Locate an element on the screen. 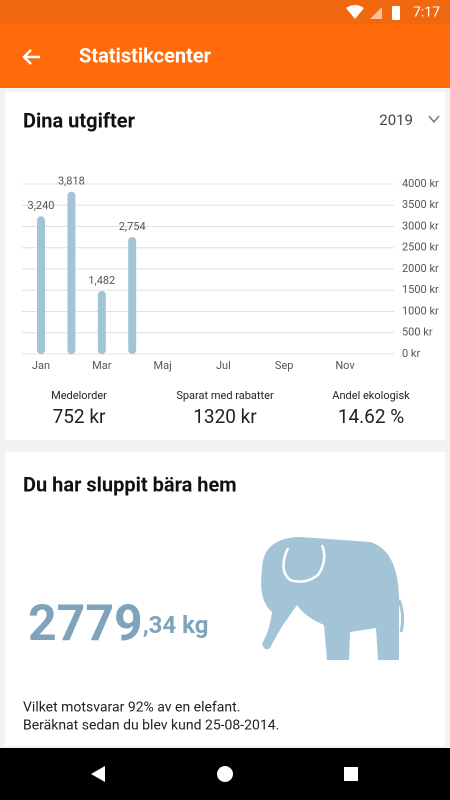 This screenshot has width=450, height=800. elephant-icon is located at coordinates (333, 598).